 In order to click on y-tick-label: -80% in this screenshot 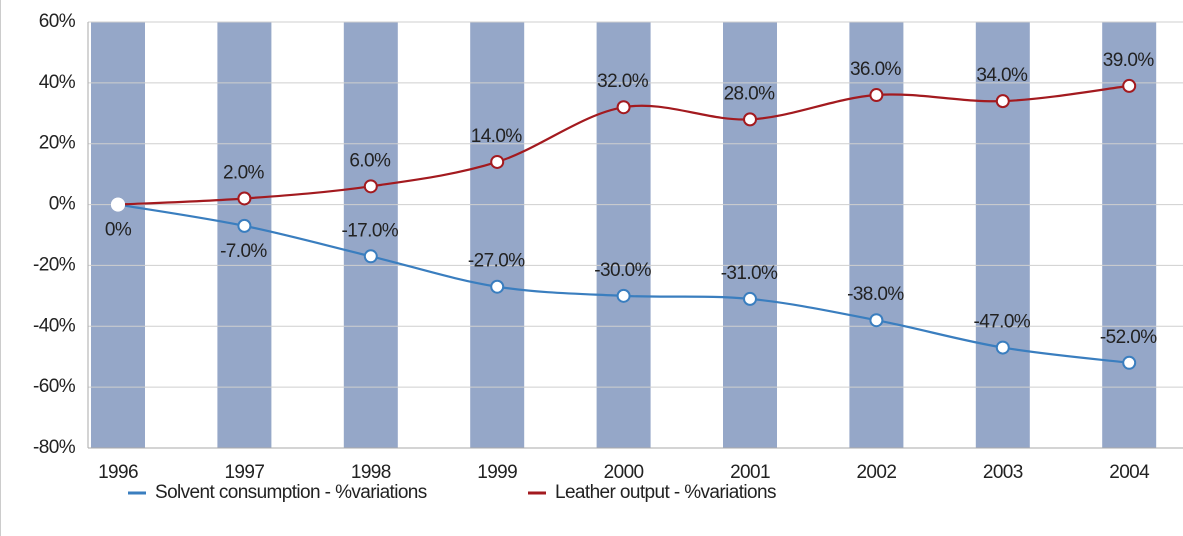, I will do `click(54, 447)`.